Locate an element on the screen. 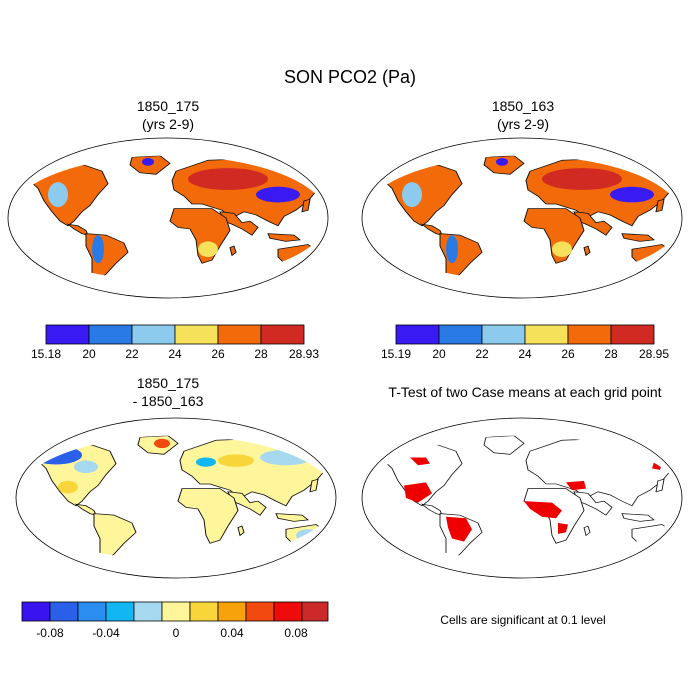 Image resolution: width=700 pixels, height=700 pixels. colorbar-label: -0.04 is located at coordinates (106, 633).